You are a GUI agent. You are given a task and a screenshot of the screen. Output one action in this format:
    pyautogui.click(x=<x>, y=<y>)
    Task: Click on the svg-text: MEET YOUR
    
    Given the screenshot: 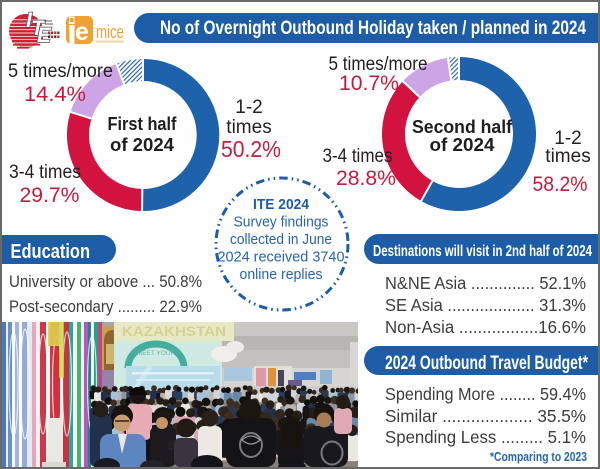 What is the action you would take?
    pyautogui.click(x=156, y=353)
    